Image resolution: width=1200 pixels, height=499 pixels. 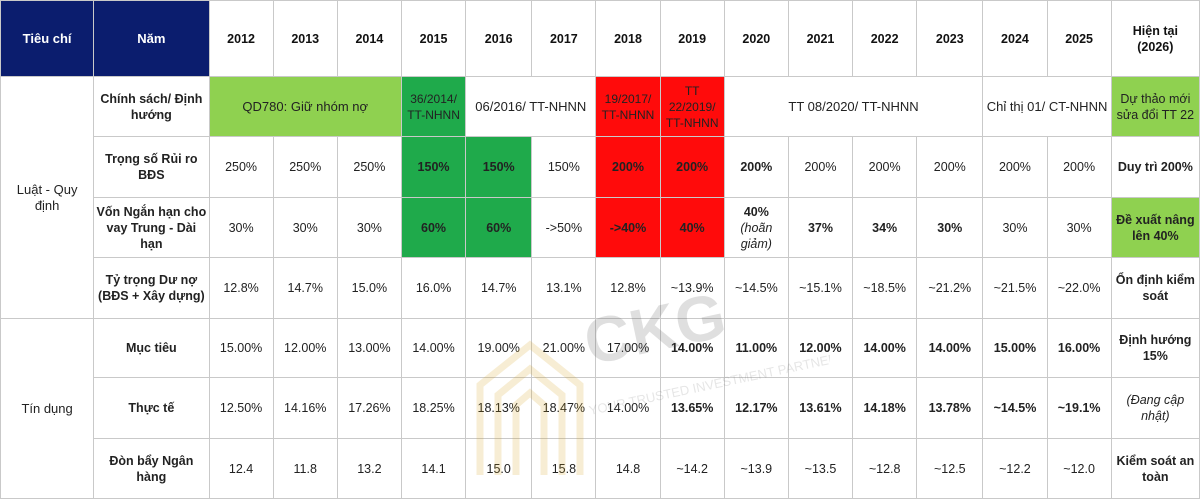 I want to click on target-cell: 15.00%, so click(x=1015, y=348).